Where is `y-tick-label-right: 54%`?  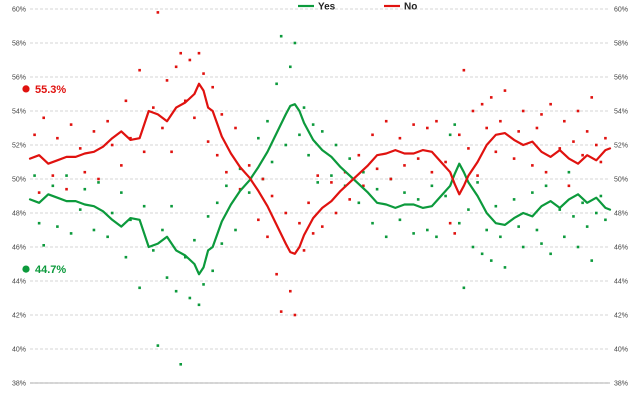 y-tick-label-right: 54% is located at coordinates (621, 112).